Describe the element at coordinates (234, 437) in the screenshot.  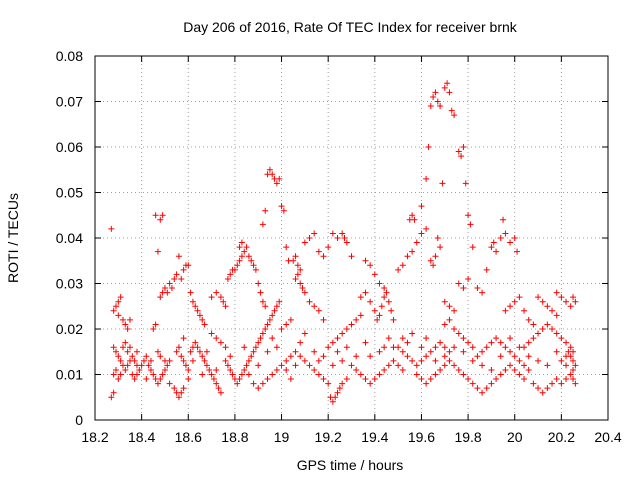
I see `x-tick-label: 18.8` at that location.